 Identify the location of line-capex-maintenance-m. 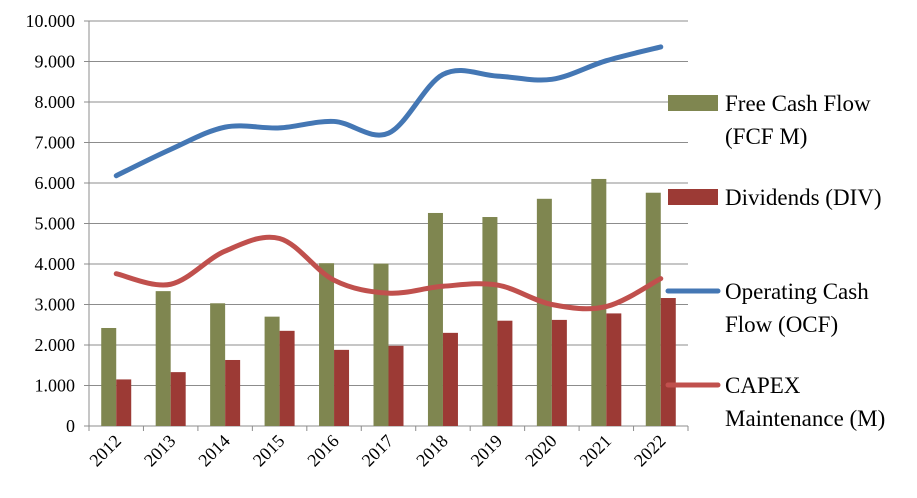
(388, 273).